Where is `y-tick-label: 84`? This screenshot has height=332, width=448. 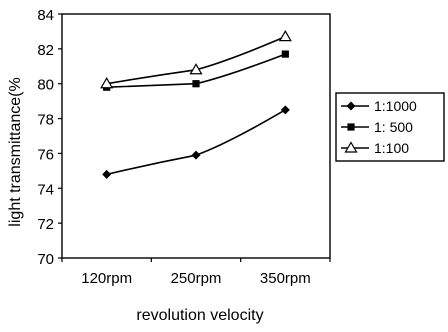
y-tick-label: 84 is located at coordinates (45, 15).